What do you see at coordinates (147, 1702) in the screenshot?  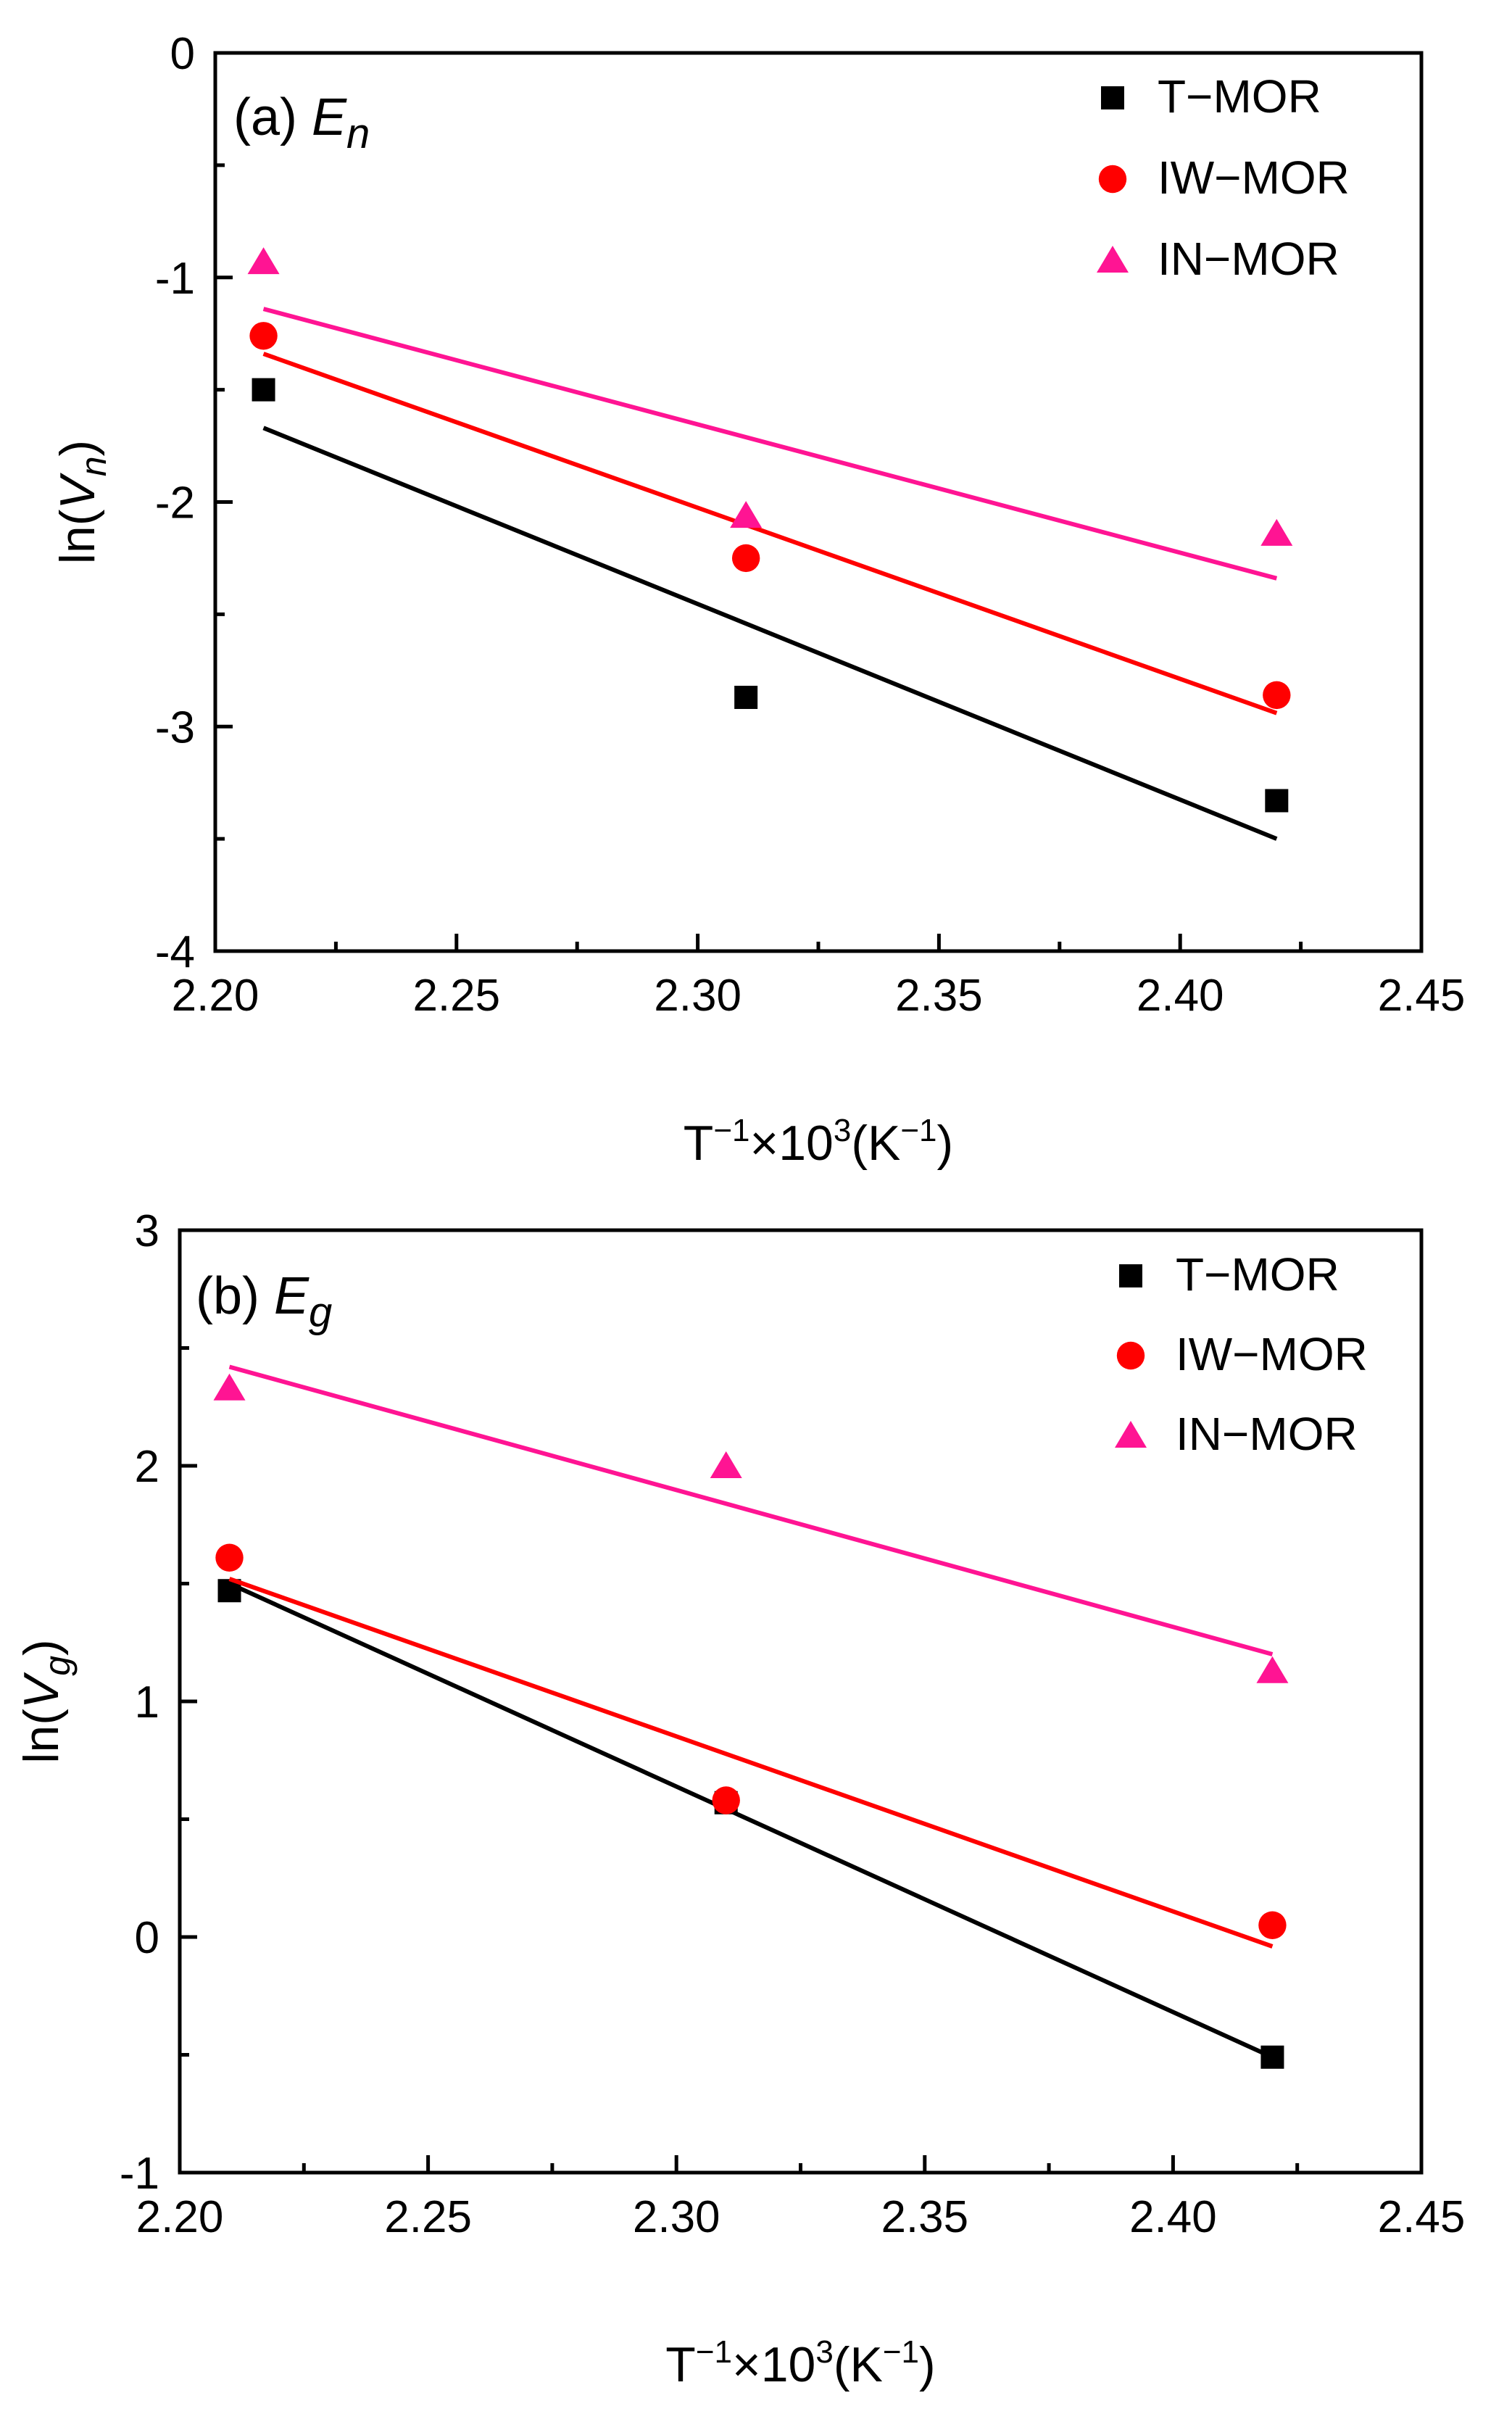 I see `y-tick-label: 1` at bounding box center [147, 1702].